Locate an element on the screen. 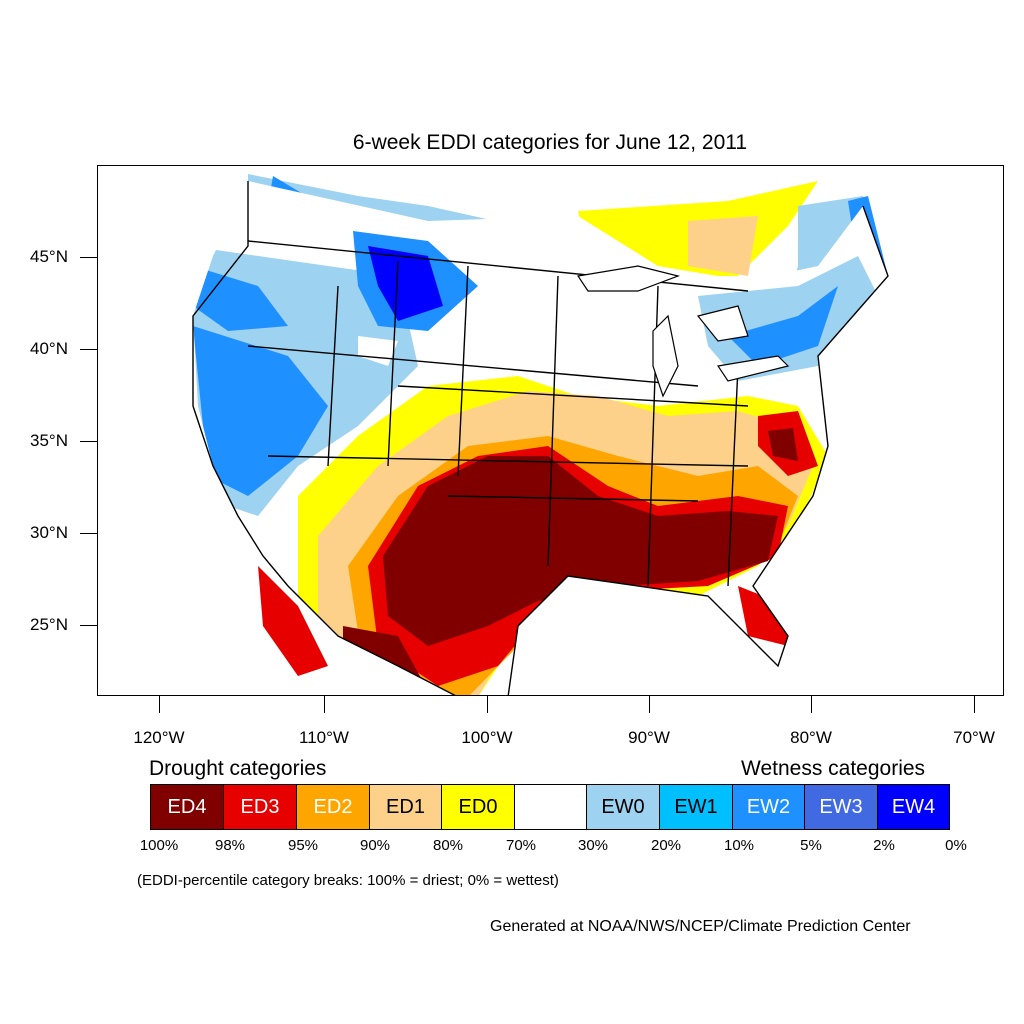  legend-swatch-ed2: ED2 is located at coordinates (333, 807).